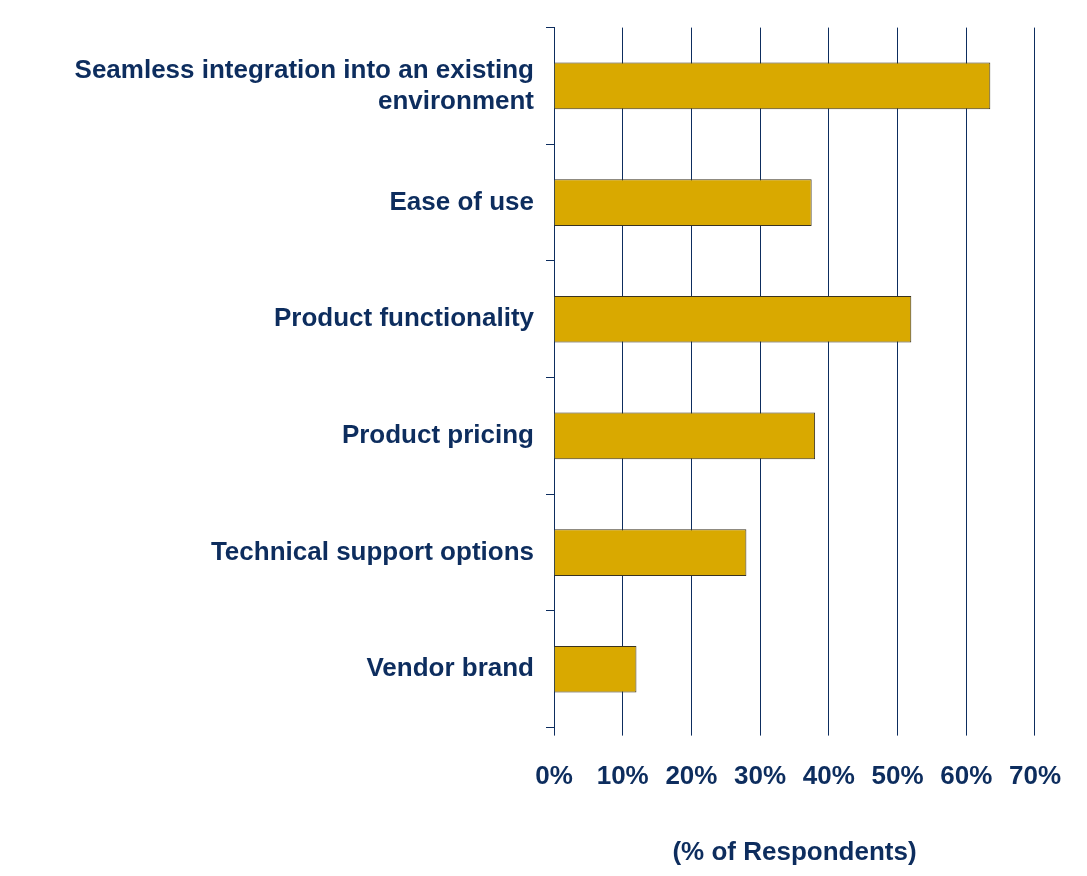  Describe the element at coordinates (450, 667) in the screenshot. I see `y-tick-label: Vendor brand` at that location.